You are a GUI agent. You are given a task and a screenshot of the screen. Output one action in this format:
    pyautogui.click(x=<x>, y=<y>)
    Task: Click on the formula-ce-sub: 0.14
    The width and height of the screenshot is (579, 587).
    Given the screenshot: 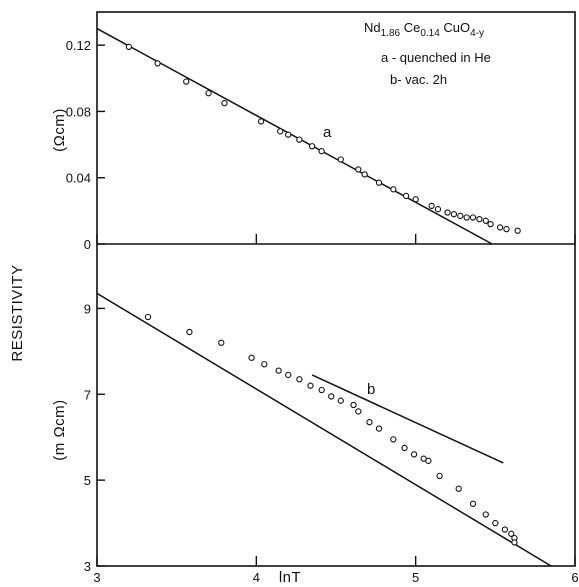 What is the action you would take?
    pyautogui.click(x=430, y=33)
    